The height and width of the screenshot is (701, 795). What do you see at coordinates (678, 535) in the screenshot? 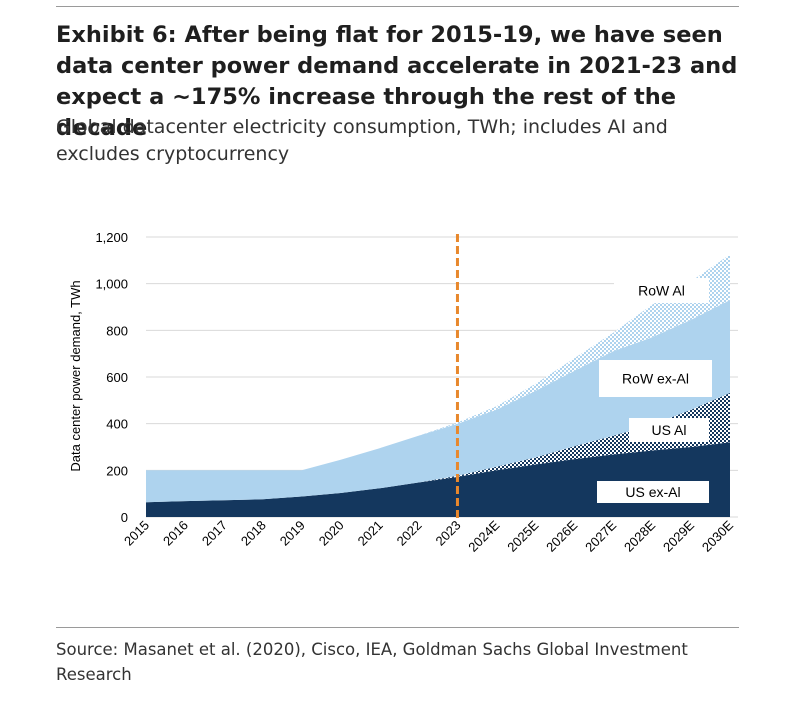
I see `x-tick-label: 2029E` at bounding box center [678, 535].